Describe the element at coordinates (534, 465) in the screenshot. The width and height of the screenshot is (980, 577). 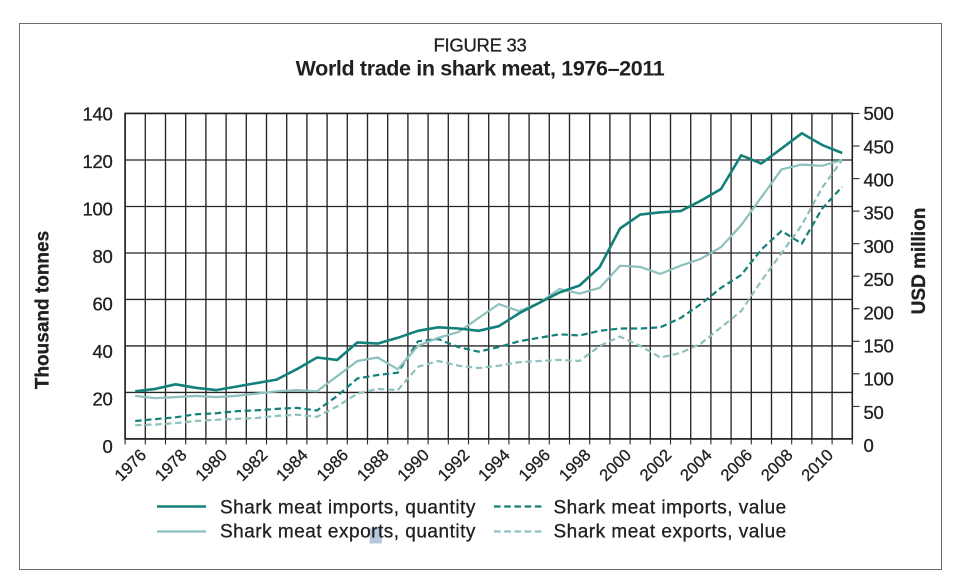
I see `svg-text: 1996` at that location.